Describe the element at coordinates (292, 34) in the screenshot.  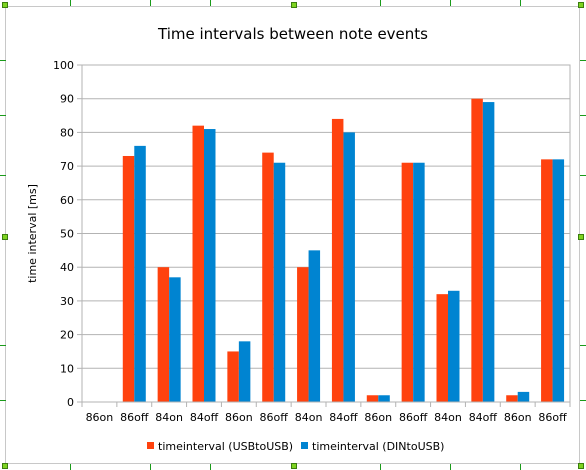
I see `chart-title: Time intervals between note events` at that location.